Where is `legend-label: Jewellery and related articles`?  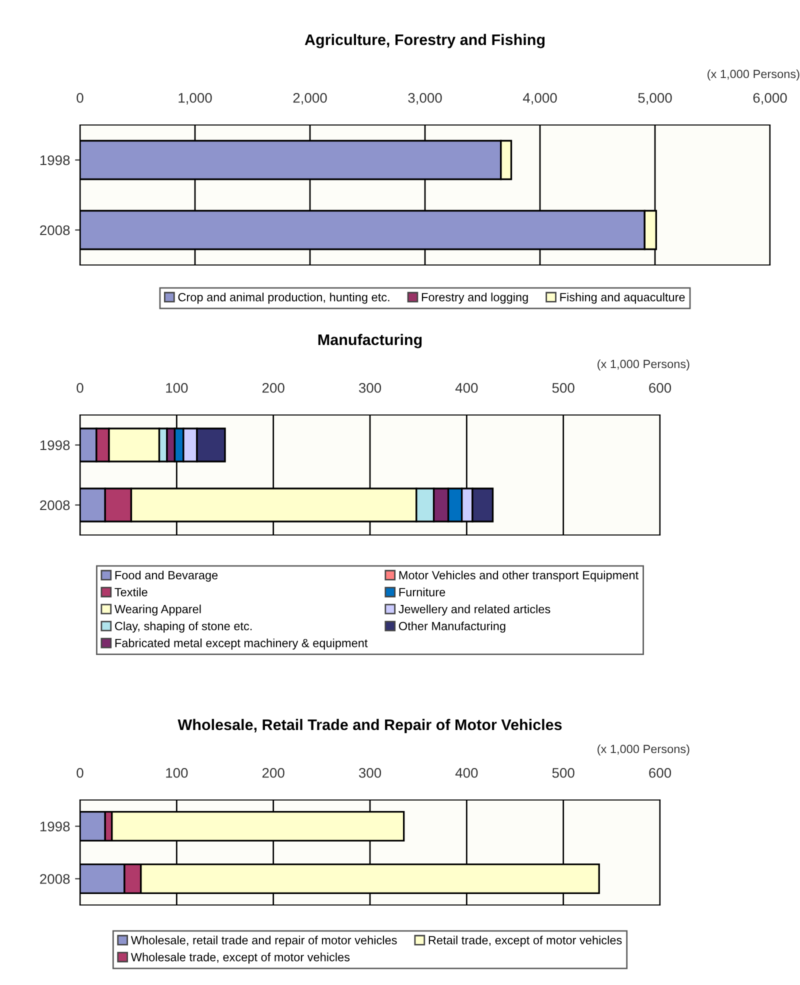 legend-label: Jewellery and related articles is located at coordinates (474, 610).